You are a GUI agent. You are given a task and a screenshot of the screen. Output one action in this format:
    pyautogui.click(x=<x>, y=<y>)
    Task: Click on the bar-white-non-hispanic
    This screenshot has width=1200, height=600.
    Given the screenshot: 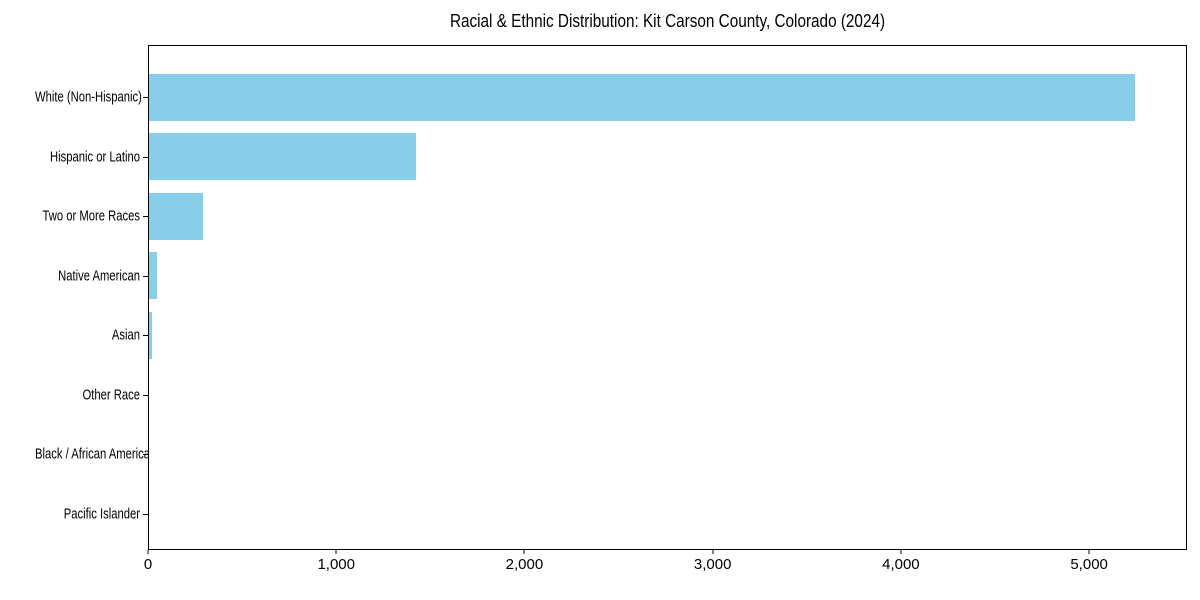 What is the action you would take?
    pyautogui.click(x=642, y=97)
    